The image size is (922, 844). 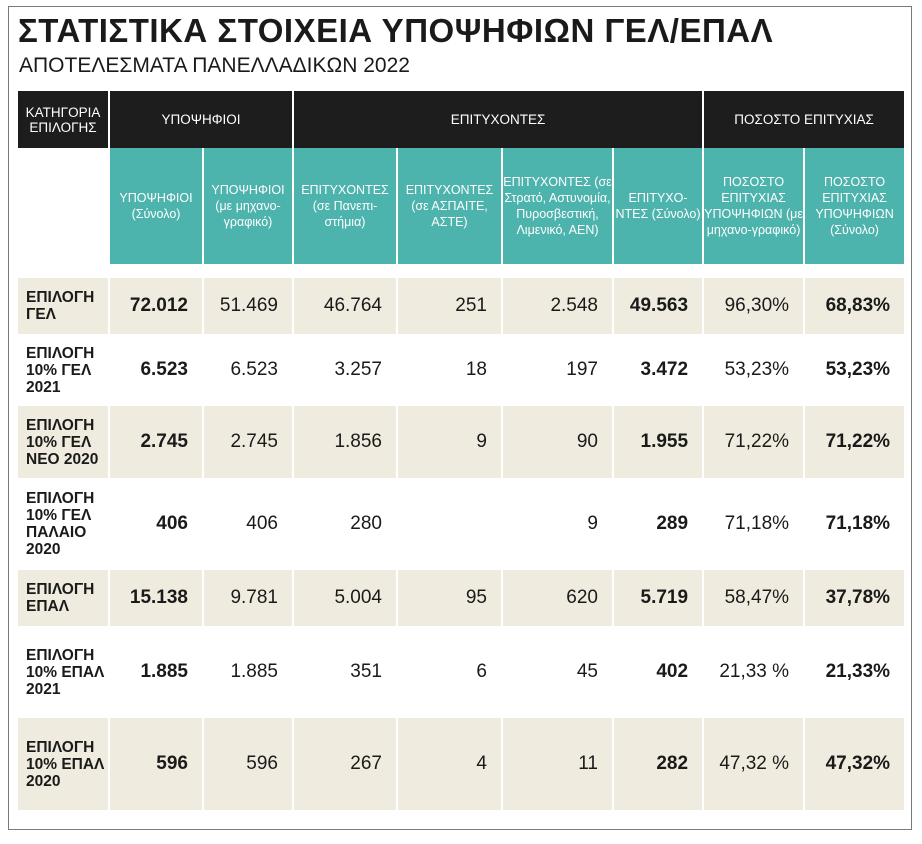 I want to click on table-cell: 5.719, so click(x=659, y=598).